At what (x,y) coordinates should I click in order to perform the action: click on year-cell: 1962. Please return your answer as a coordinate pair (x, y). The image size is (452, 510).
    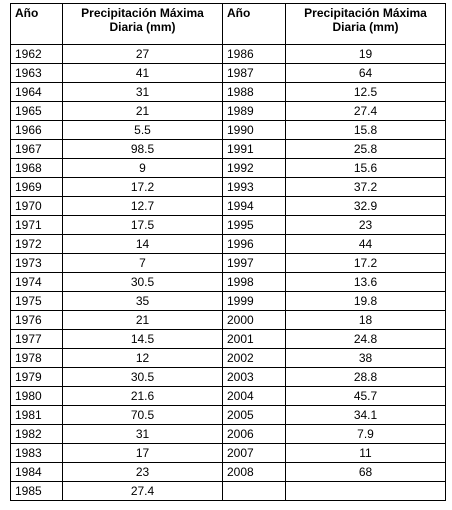
    Looking at the image, I should click on (36, 54).